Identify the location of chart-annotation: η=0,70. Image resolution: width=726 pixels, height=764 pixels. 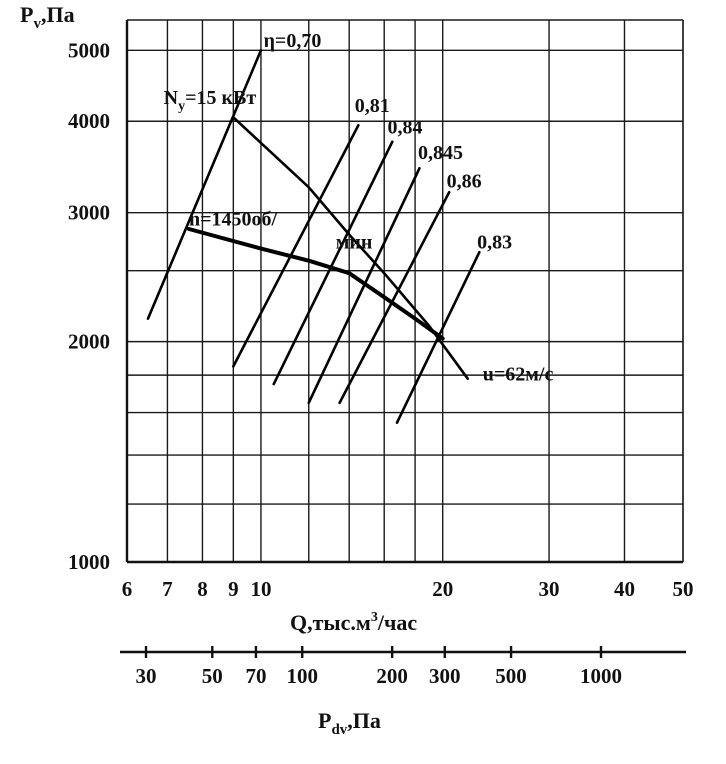
(293, 41).